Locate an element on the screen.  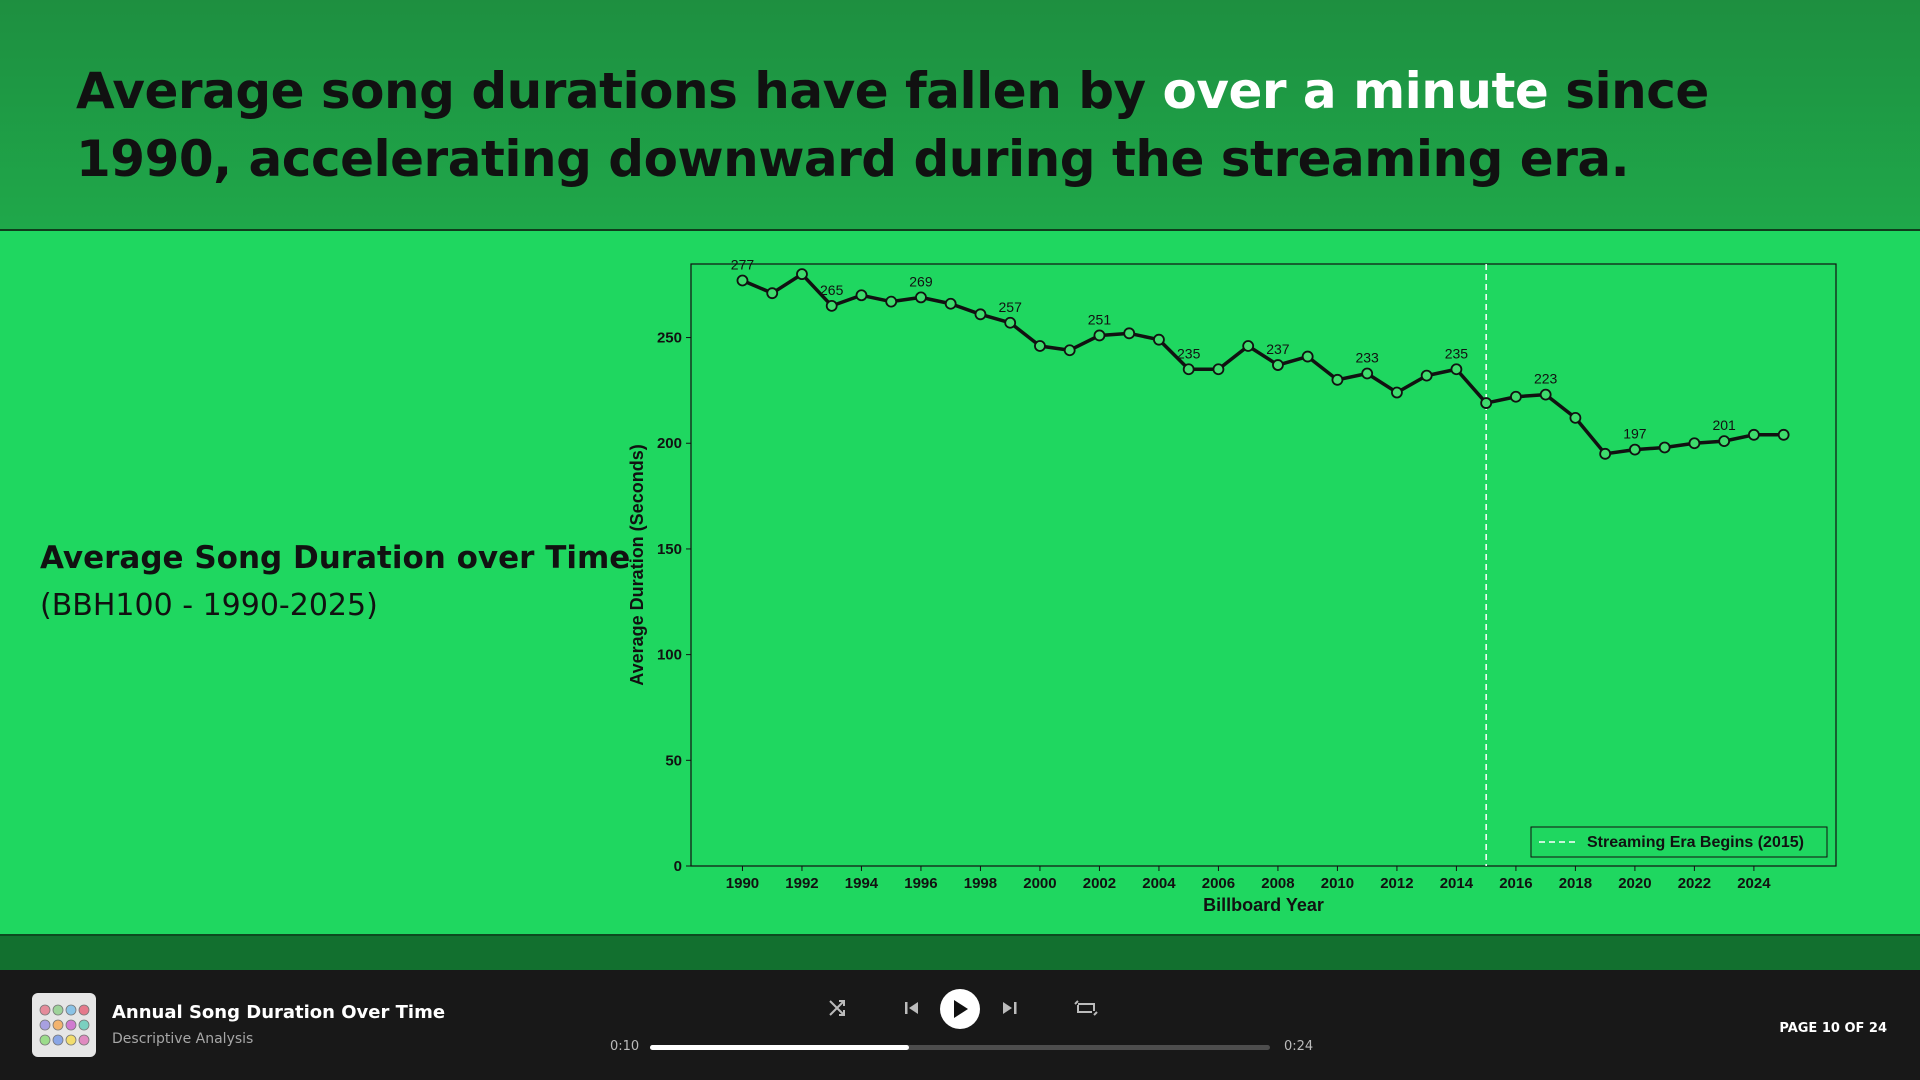
y-tick-label: 250 is located at coordinates (669, 338).